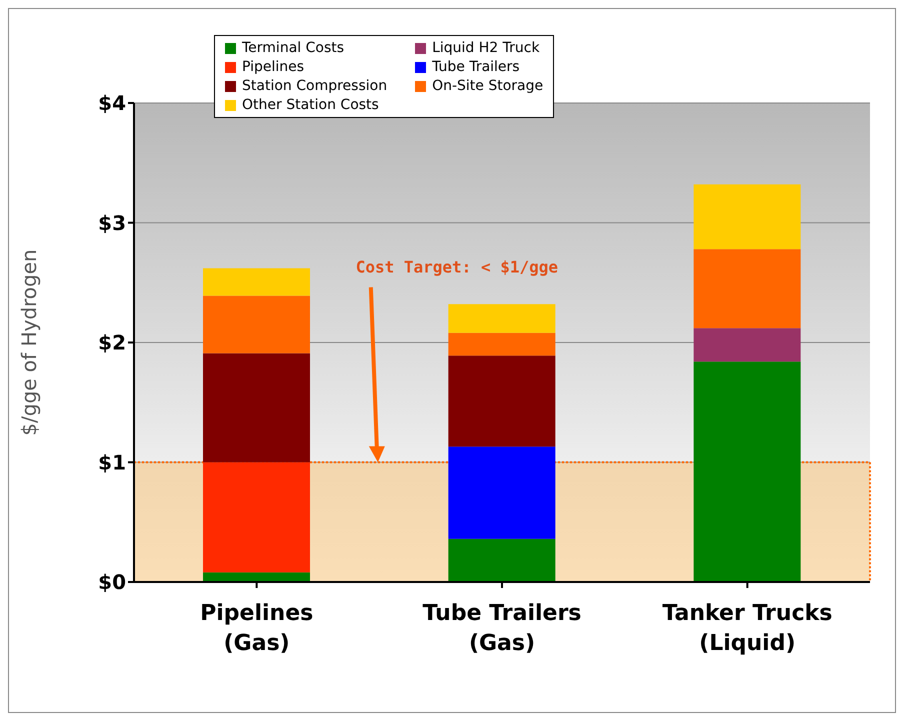  What do you see at coordinates (476, 67) in the screenshot?
I see `legend-label: Tube Trailers` at bounding box center [476, 67].